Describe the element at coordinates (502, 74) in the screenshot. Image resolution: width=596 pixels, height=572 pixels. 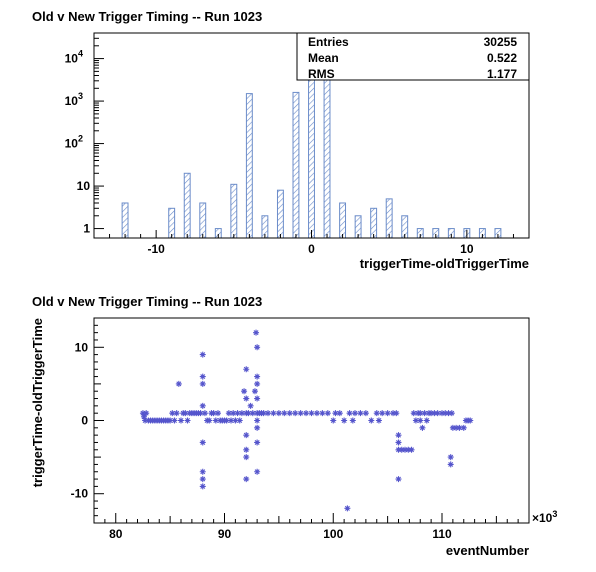
I see `stats-rms-value: 1.177` at that location.